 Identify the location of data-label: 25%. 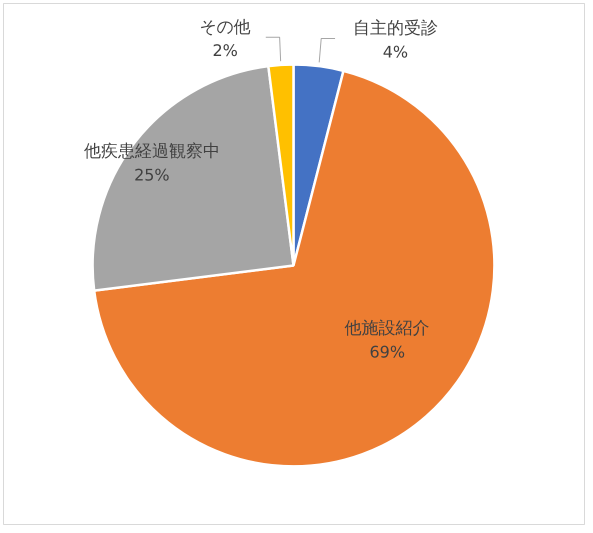
(152, 175).